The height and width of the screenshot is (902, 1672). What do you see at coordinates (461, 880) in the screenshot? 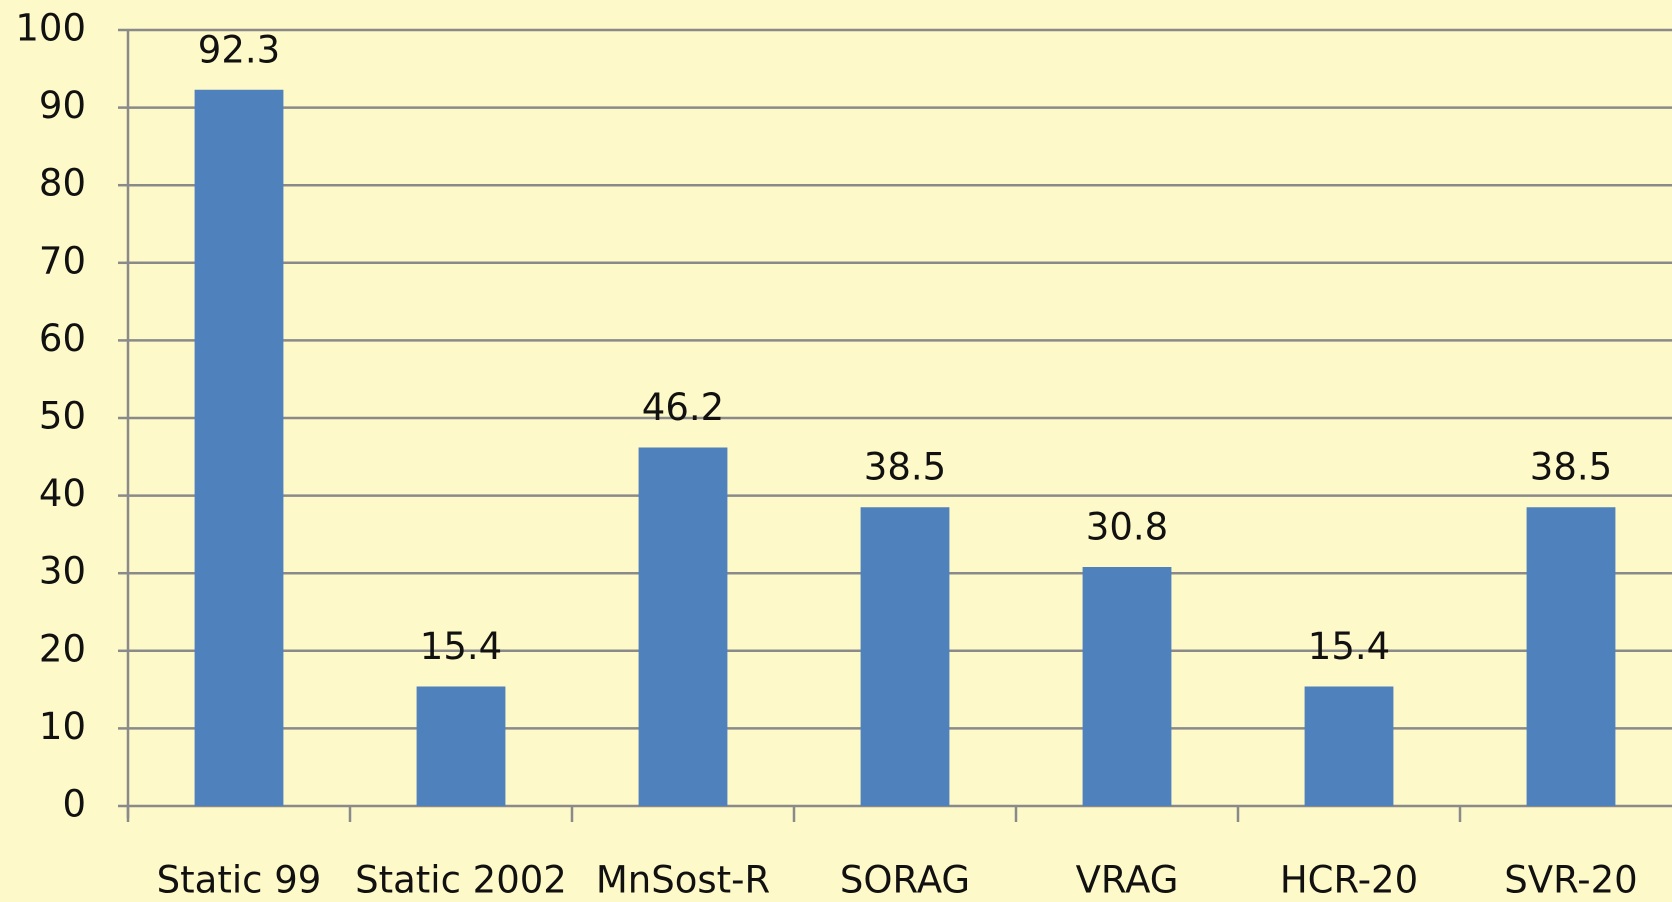
I see `x-tick-label: Static 2002` at bounding box center [461, 880].